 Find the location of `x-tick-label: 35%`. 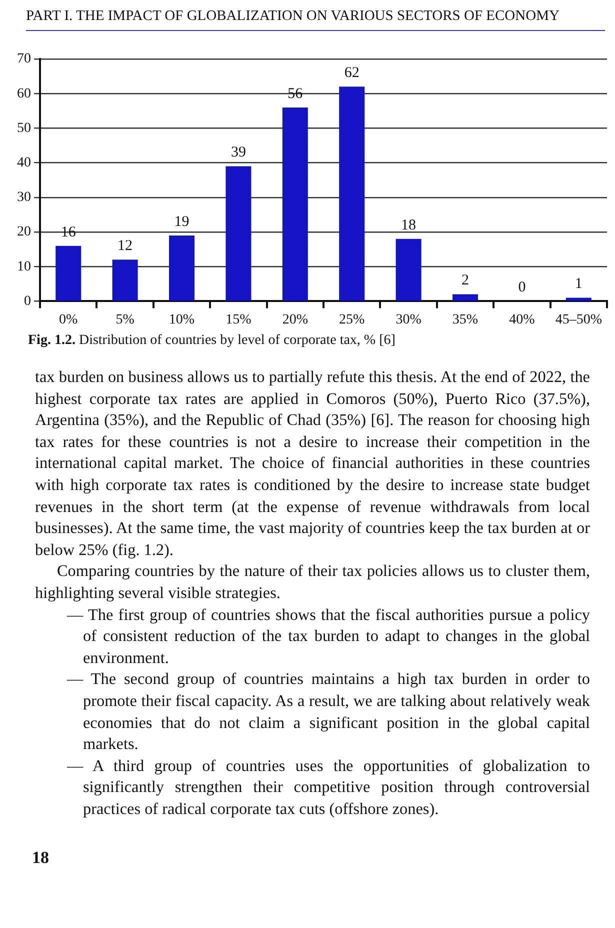

x-tick-label: 35% is located at coordinates (465, 320).